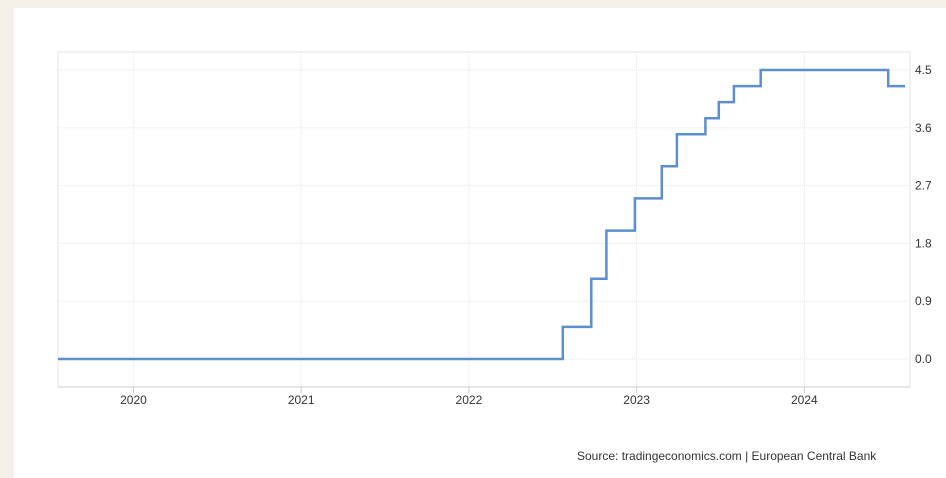 The image size is (946, 478). I want to click on y-tick-label: 1.8, so click(923, 243).